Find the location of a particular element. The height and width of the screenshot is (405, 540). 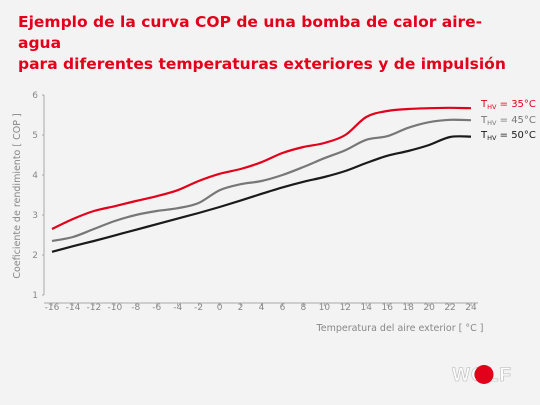

x-tick-label: 0 is located at coordinates (220, 308).